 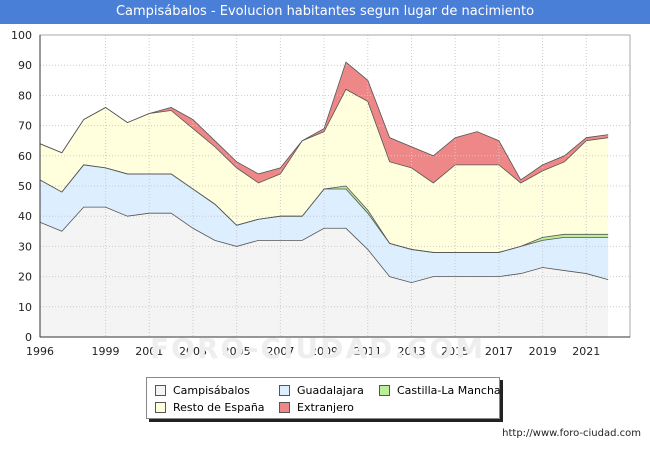 I want to click on x-tick-label: 2003, so click(x=193, y=351).